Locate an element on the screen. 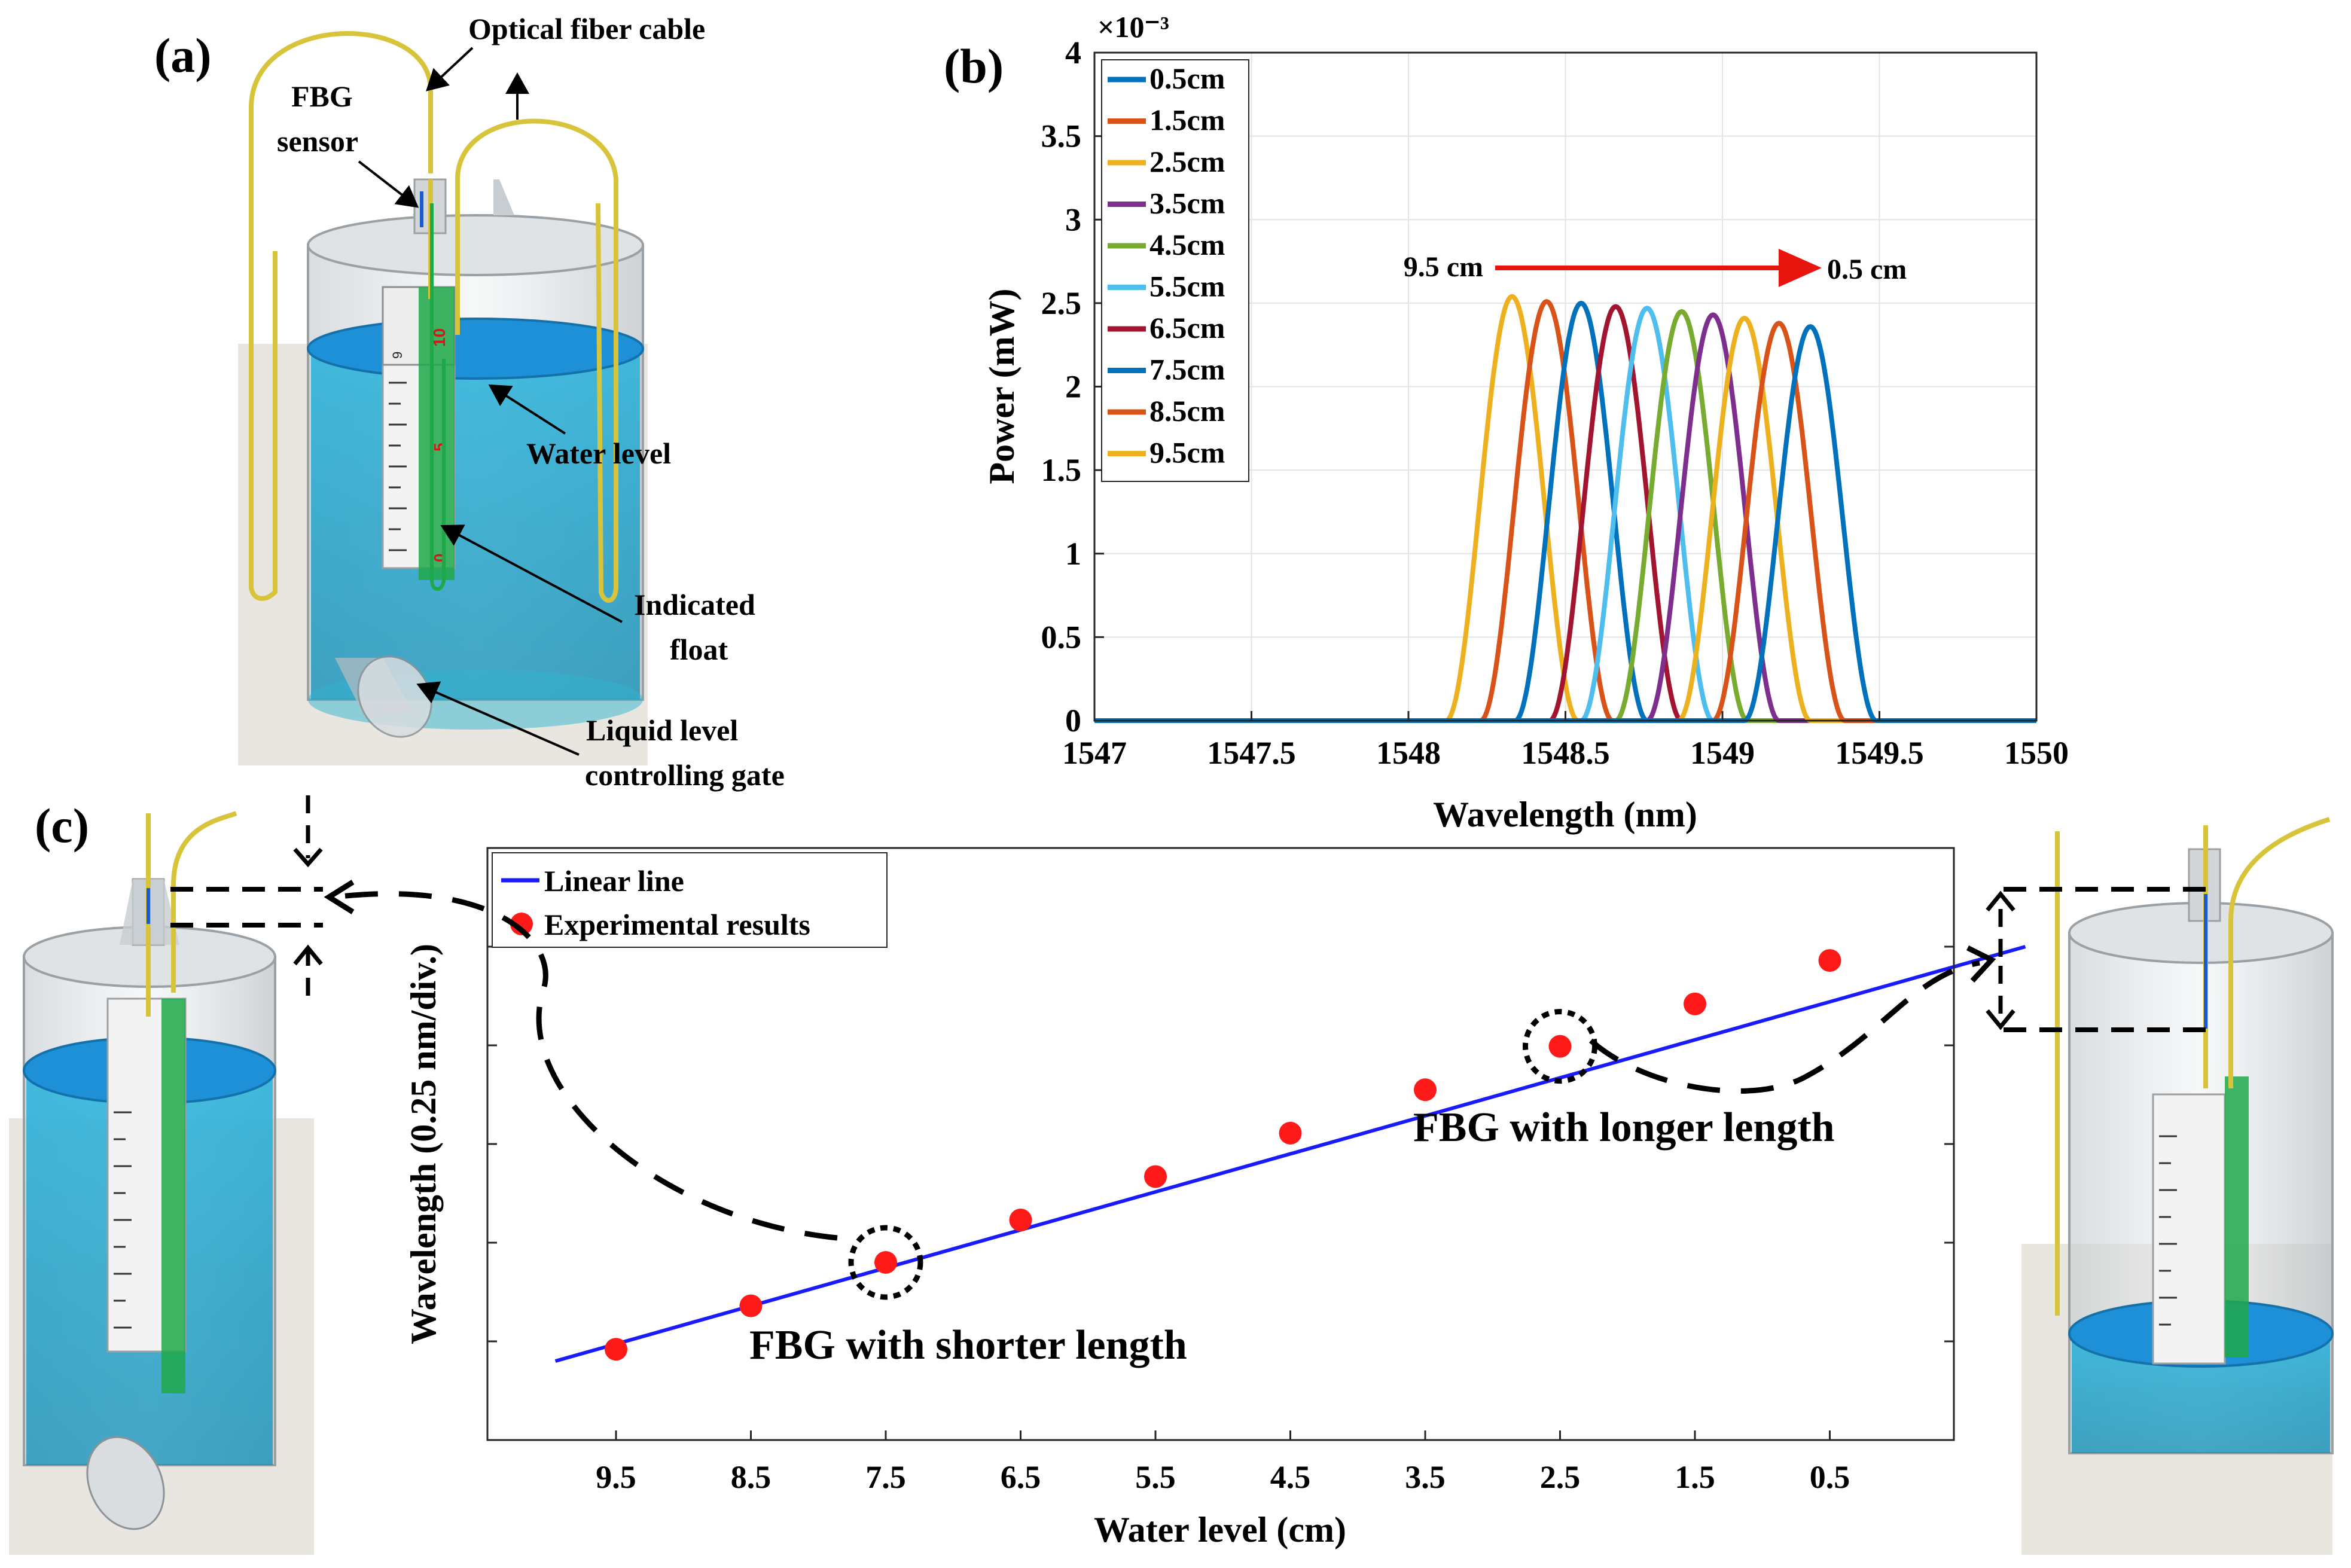 This screenshot has width=2351, height=1568. label-fbg-sensor-line1: FBG is located at coordinates (322, 96).